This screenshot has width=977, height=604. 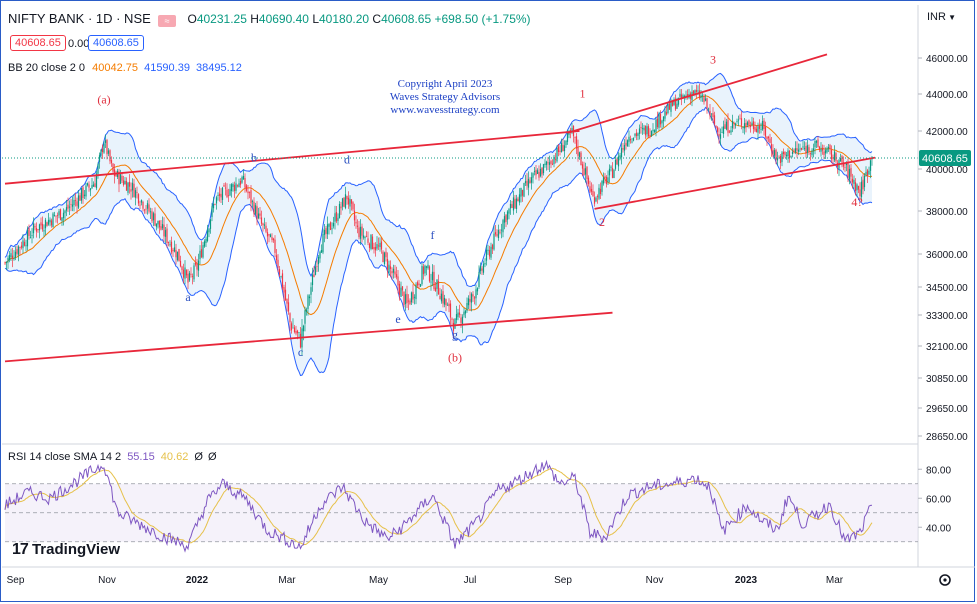 What do you see at coordinates (174, 457) in the screenshot?
I see `rsi-sma-value: 40.62` at bounding box center [174, 457].